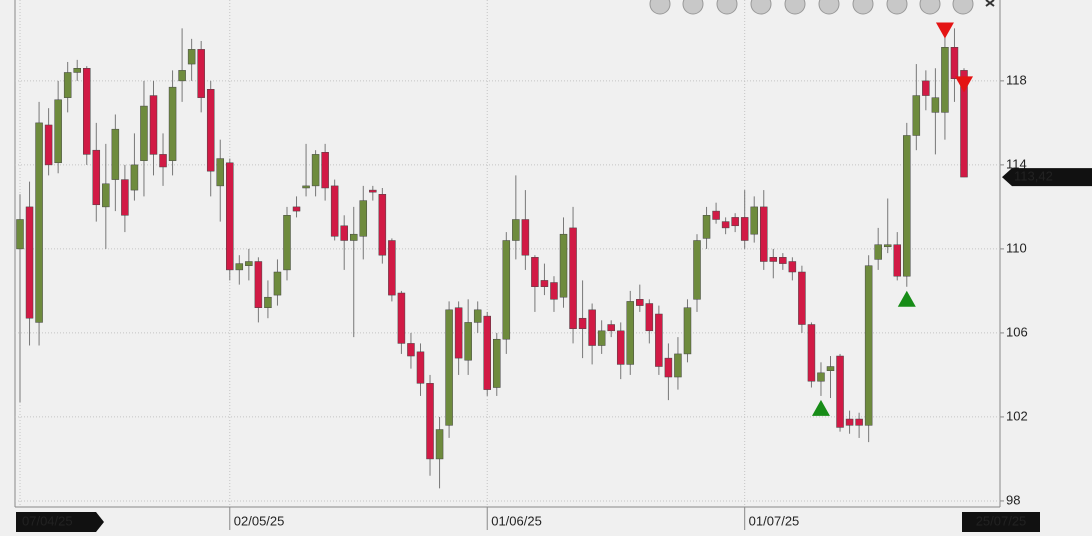  I want to click on x-tick-label: 25/07/25, so click(1001, 520).